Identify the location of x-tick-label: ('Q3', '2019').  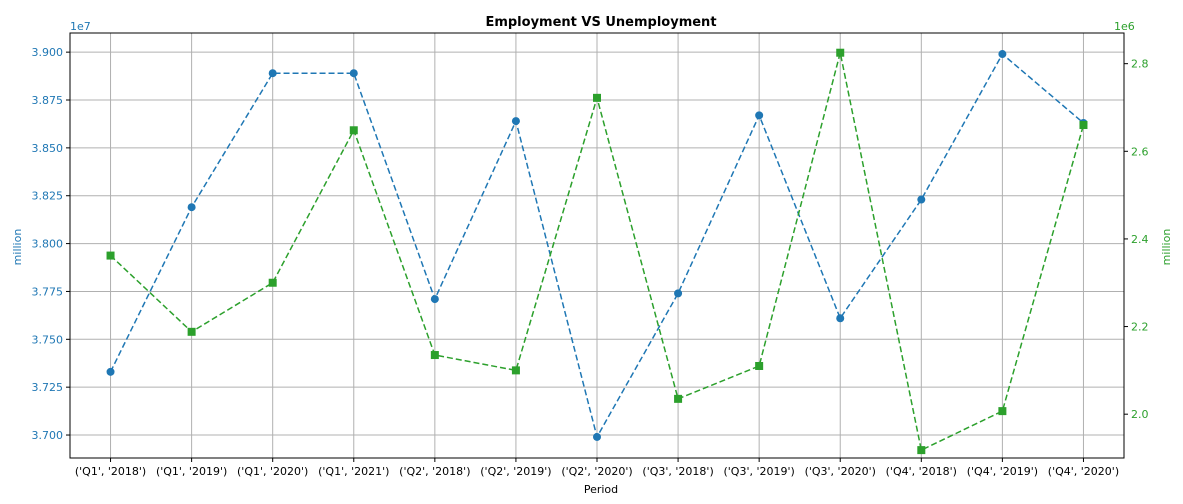
(758, 471).